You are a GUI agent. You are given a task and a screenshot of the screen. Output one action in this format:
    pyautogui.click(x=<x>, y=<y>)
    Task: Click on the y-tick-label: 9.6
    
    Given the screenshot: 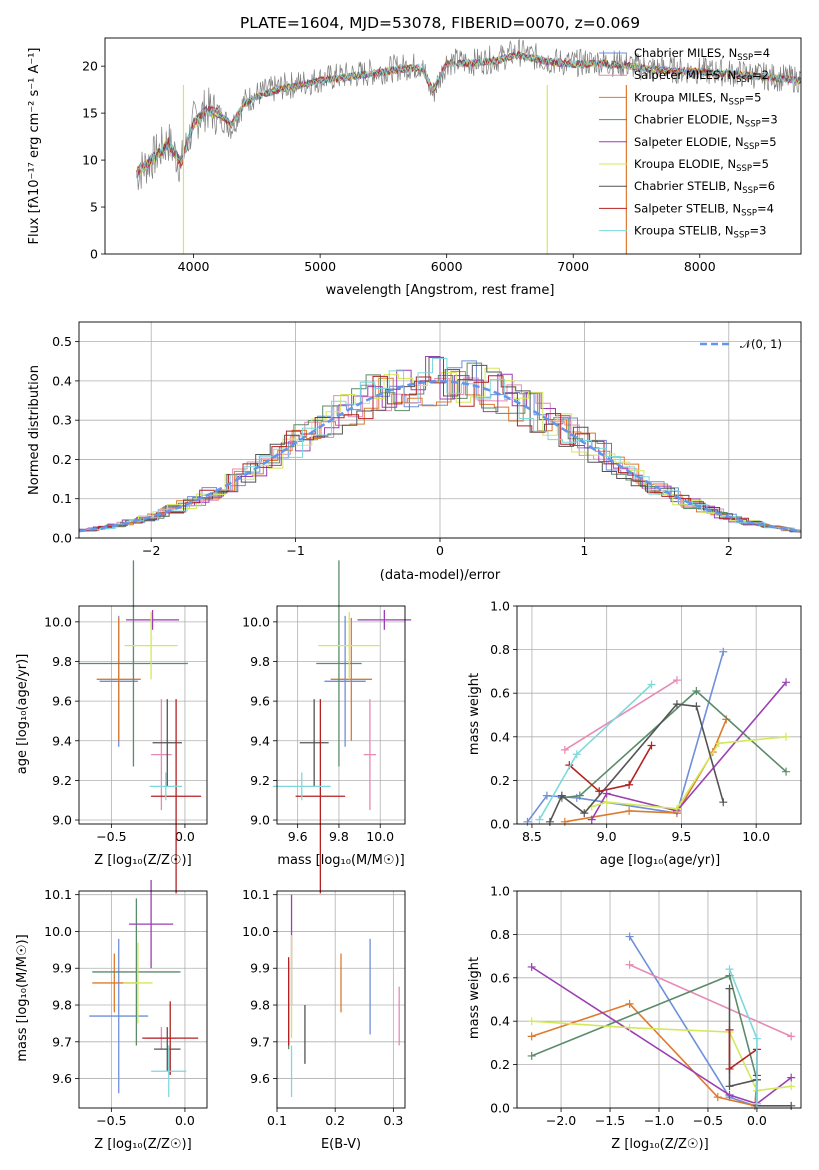 What is the action you would take?
    pyautogui.click(x=260, y=701)
    